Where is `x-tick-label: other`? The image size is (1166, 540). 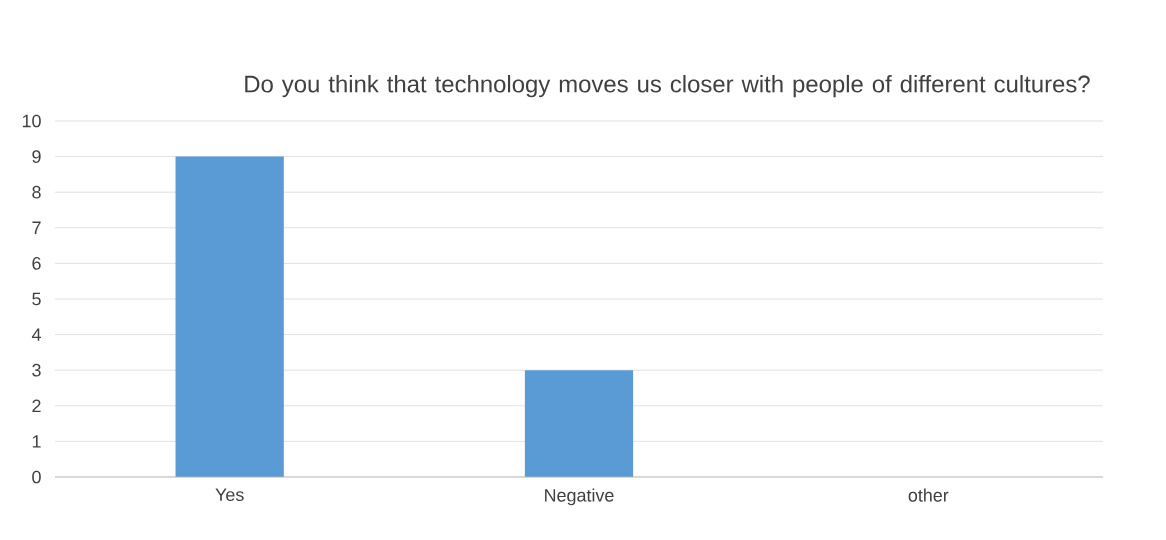
x-tick-label: other is located at coordinates (928, 495).